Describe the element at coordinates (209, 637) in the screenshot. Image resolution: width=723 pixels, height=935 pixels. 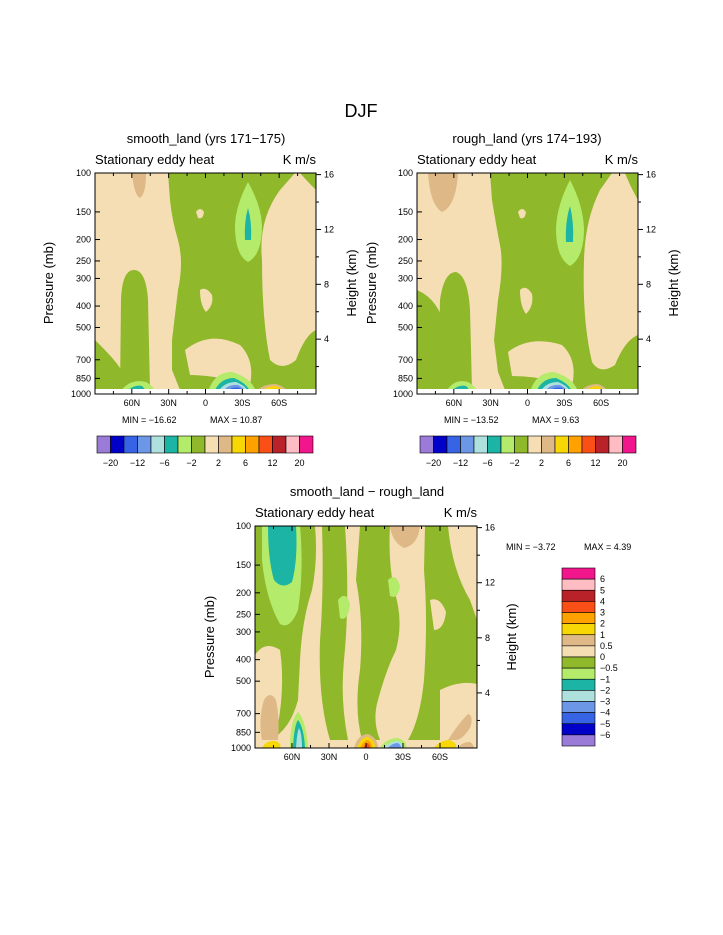
I see `panel-c-ylabel: Pressure (mb)` at that location.